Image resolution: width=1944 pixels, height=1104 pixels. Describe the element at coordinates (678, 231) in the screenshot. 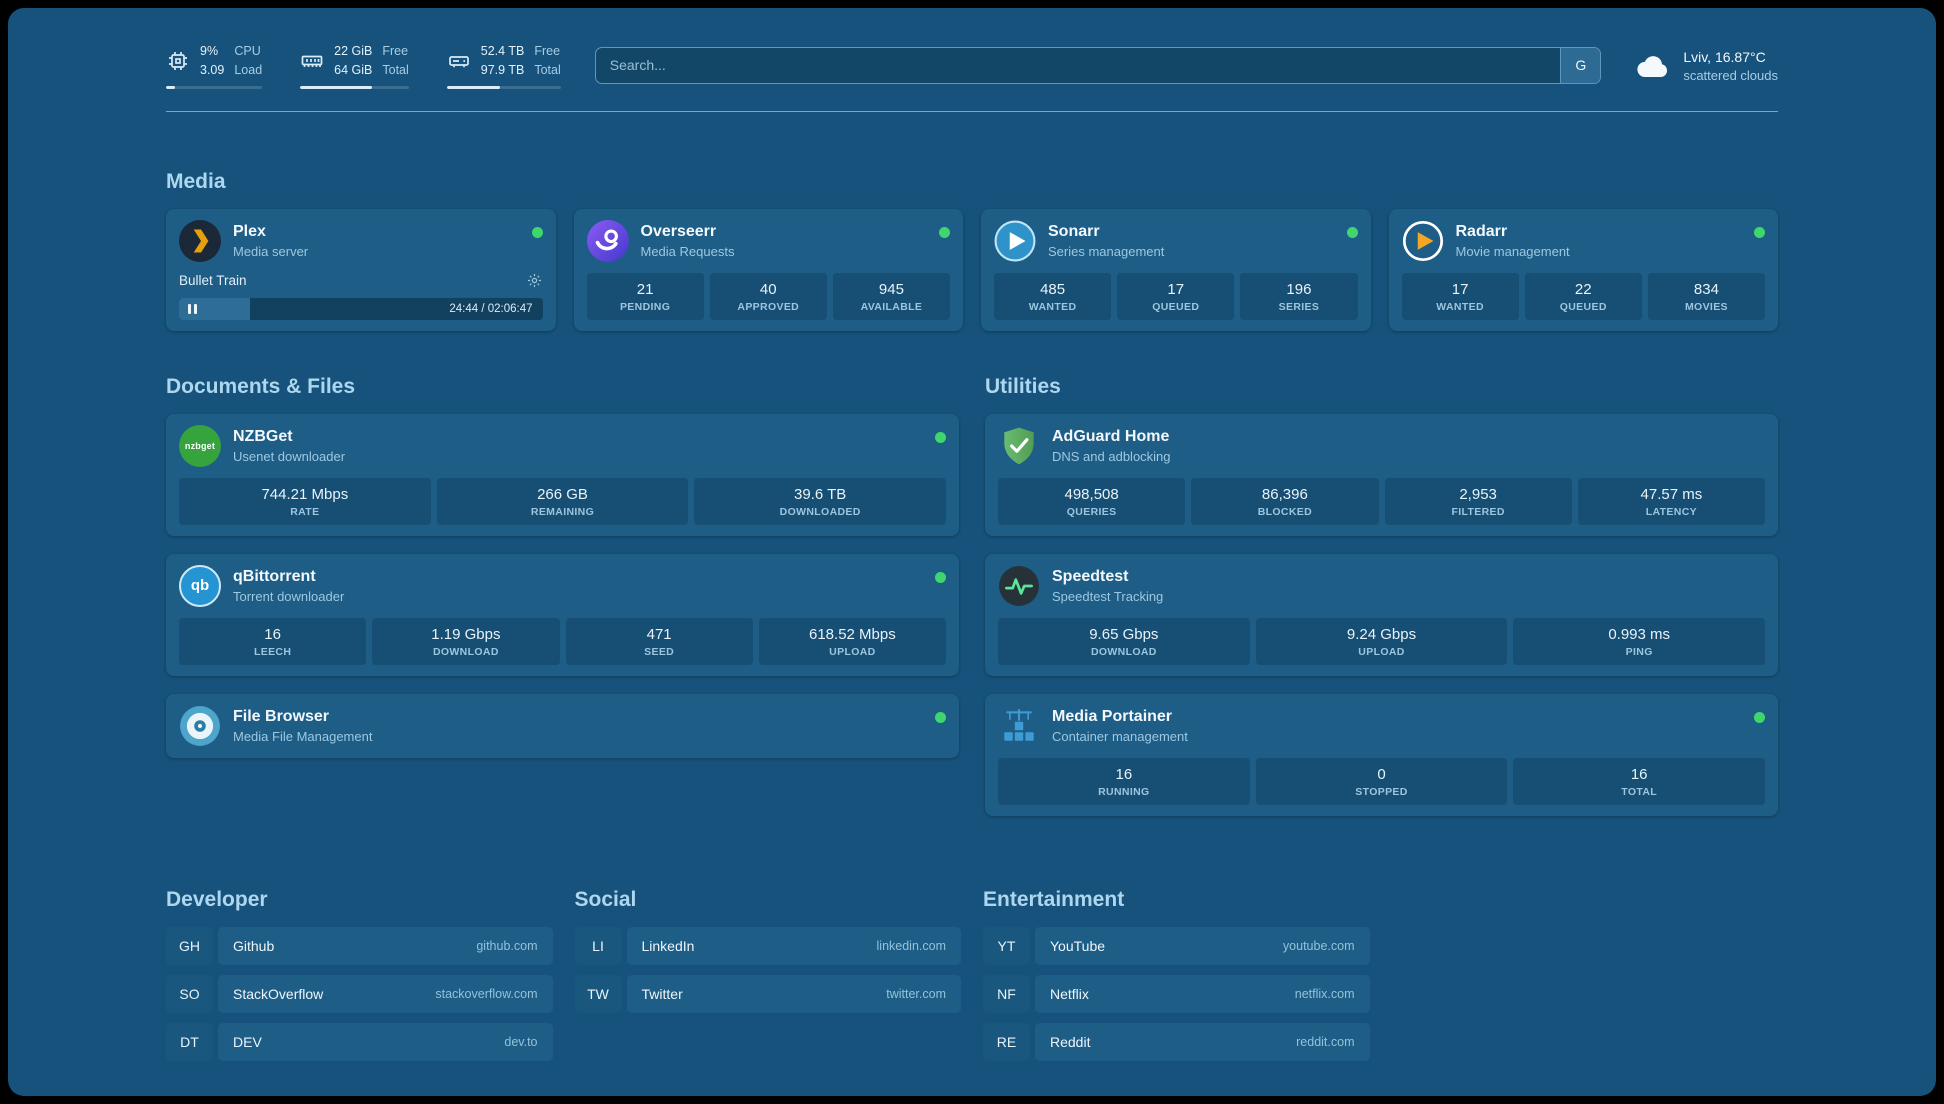

I see `service-name: Overseerr` at that location.